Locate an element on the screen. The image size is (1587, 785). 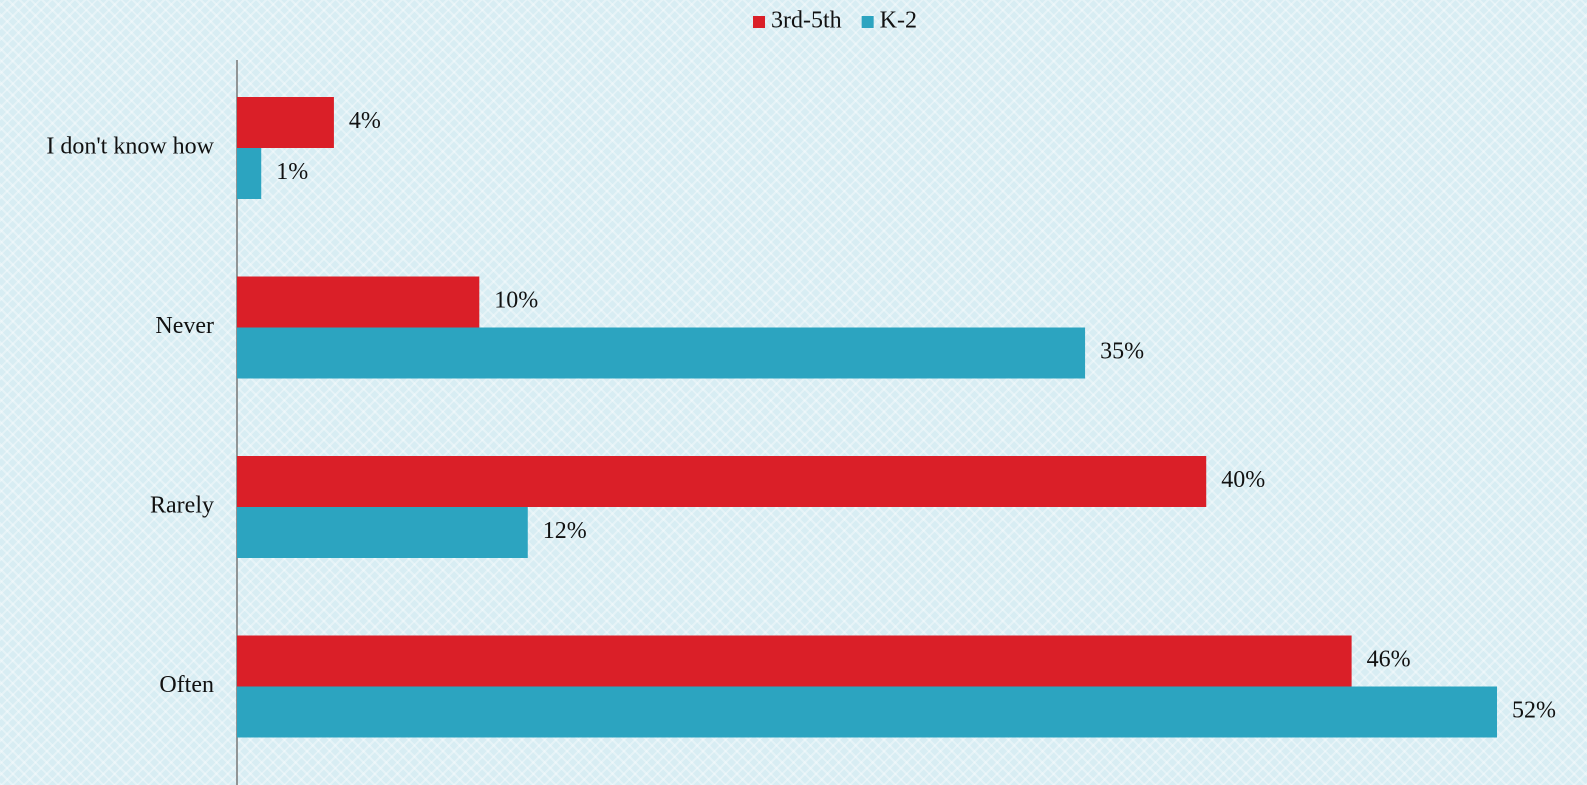
data-label: 46% is located at coordinates (1389, 660).